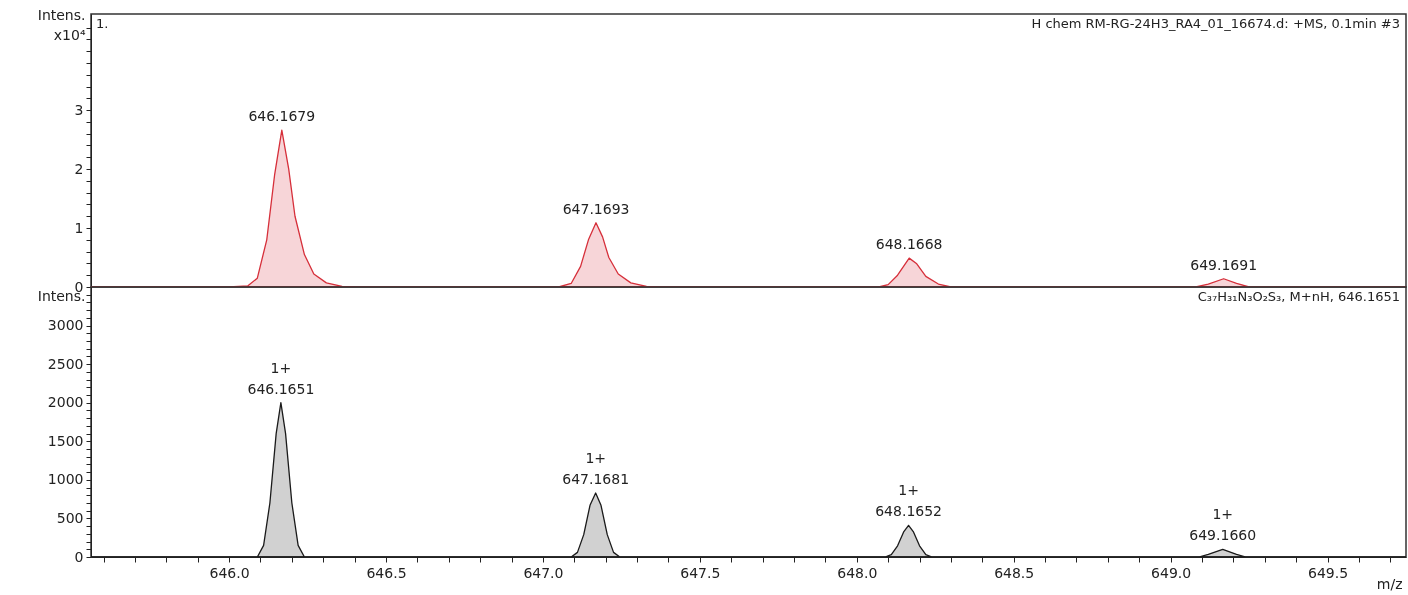 The width and height of the screenshot is (1408, 595). Describe the element at coordinates (70, 517) in the screenshot. I see `y-tick-label: 500` at that location.